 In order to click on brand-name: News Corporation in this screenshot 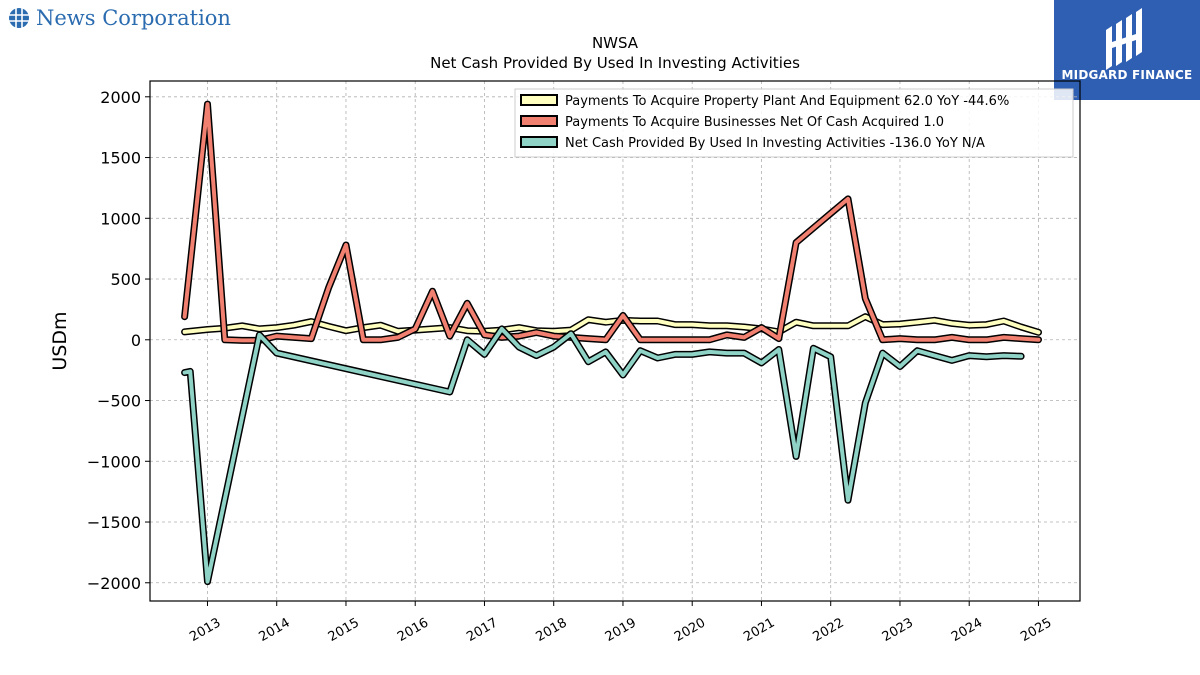, I will do `click(133, 18)`.